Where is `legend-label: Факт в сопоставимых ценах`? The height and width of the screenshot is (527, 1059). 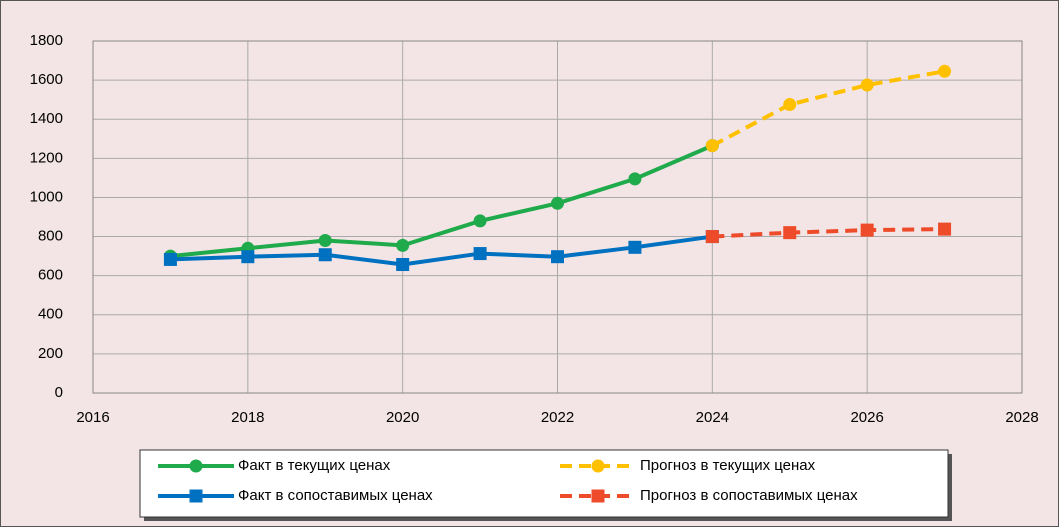 legend-label: Факт в сопоставимых ценах is located at coordinates (335, 495).